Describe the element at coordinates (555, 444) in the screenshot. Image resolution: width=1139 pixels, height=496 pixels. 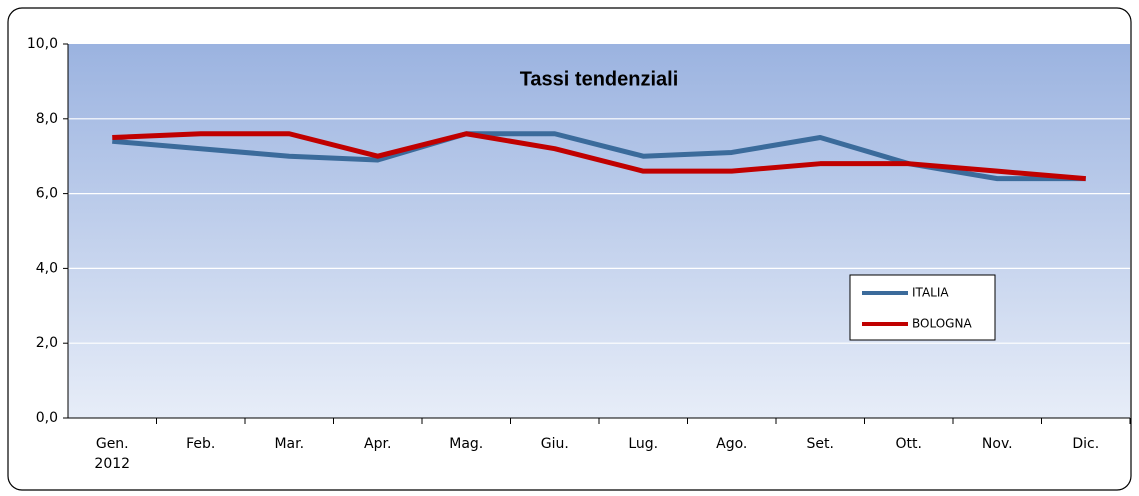
I see `x-tick-label: Giu.` at that location.